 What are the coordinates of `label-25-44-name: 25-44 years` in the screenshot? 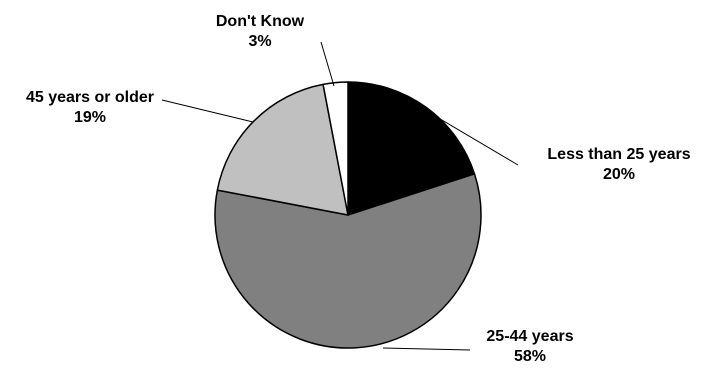 It's located at (530, 336).